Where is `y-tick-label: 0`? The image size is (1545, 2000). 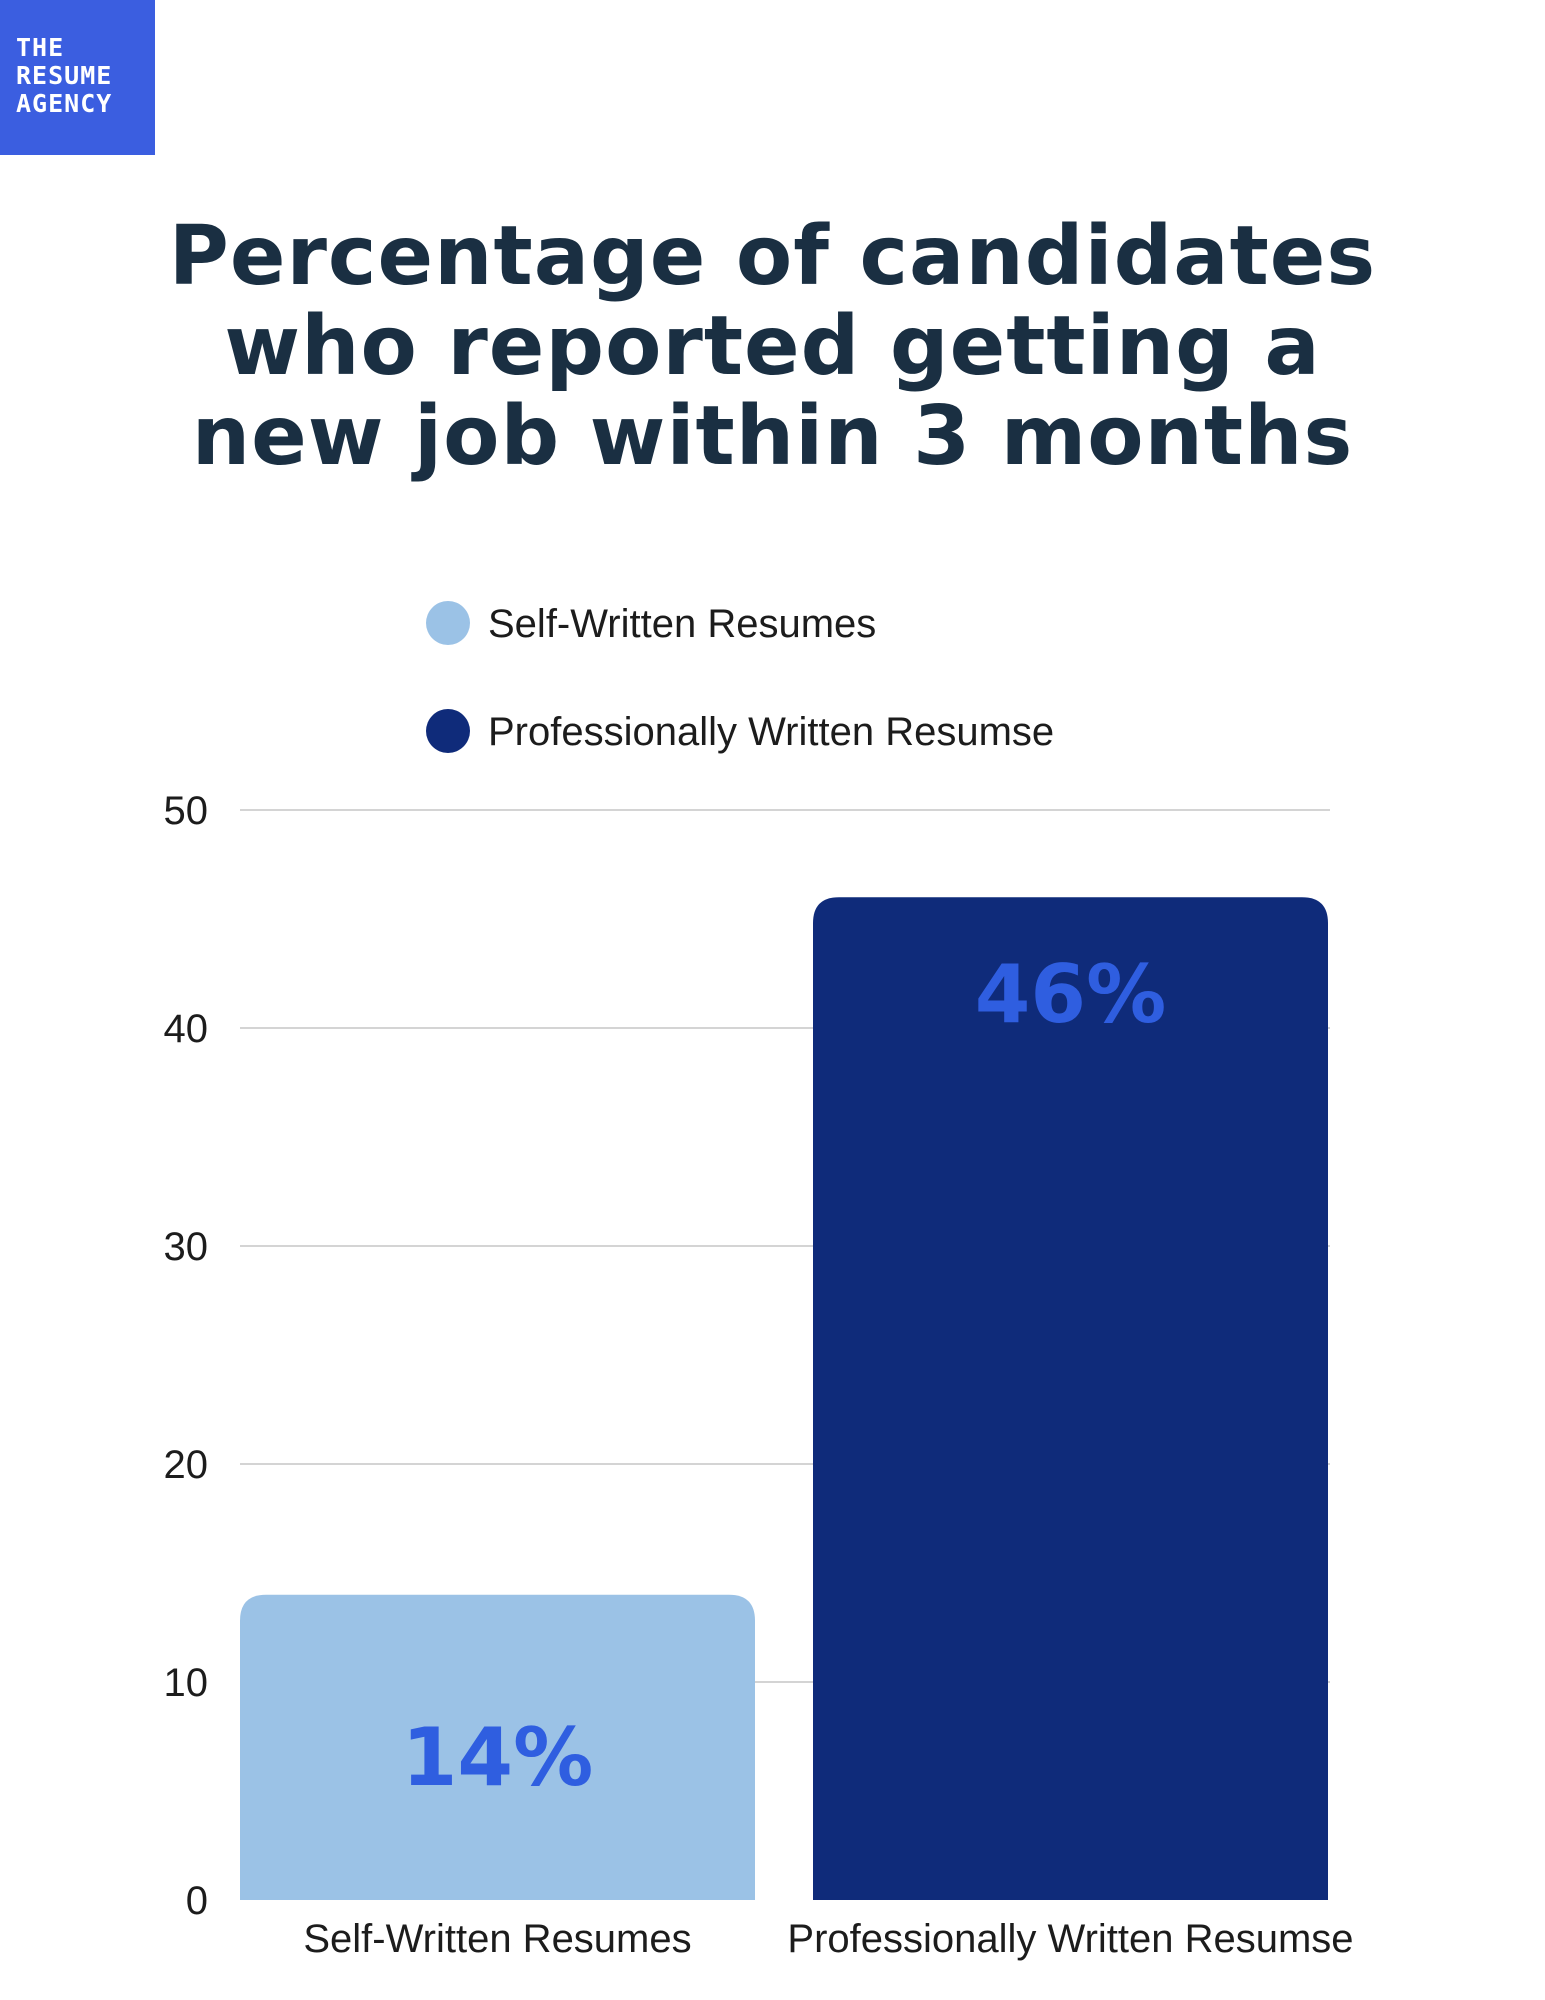
y-tick-label: 0 is located at coordinates (197, 1901).